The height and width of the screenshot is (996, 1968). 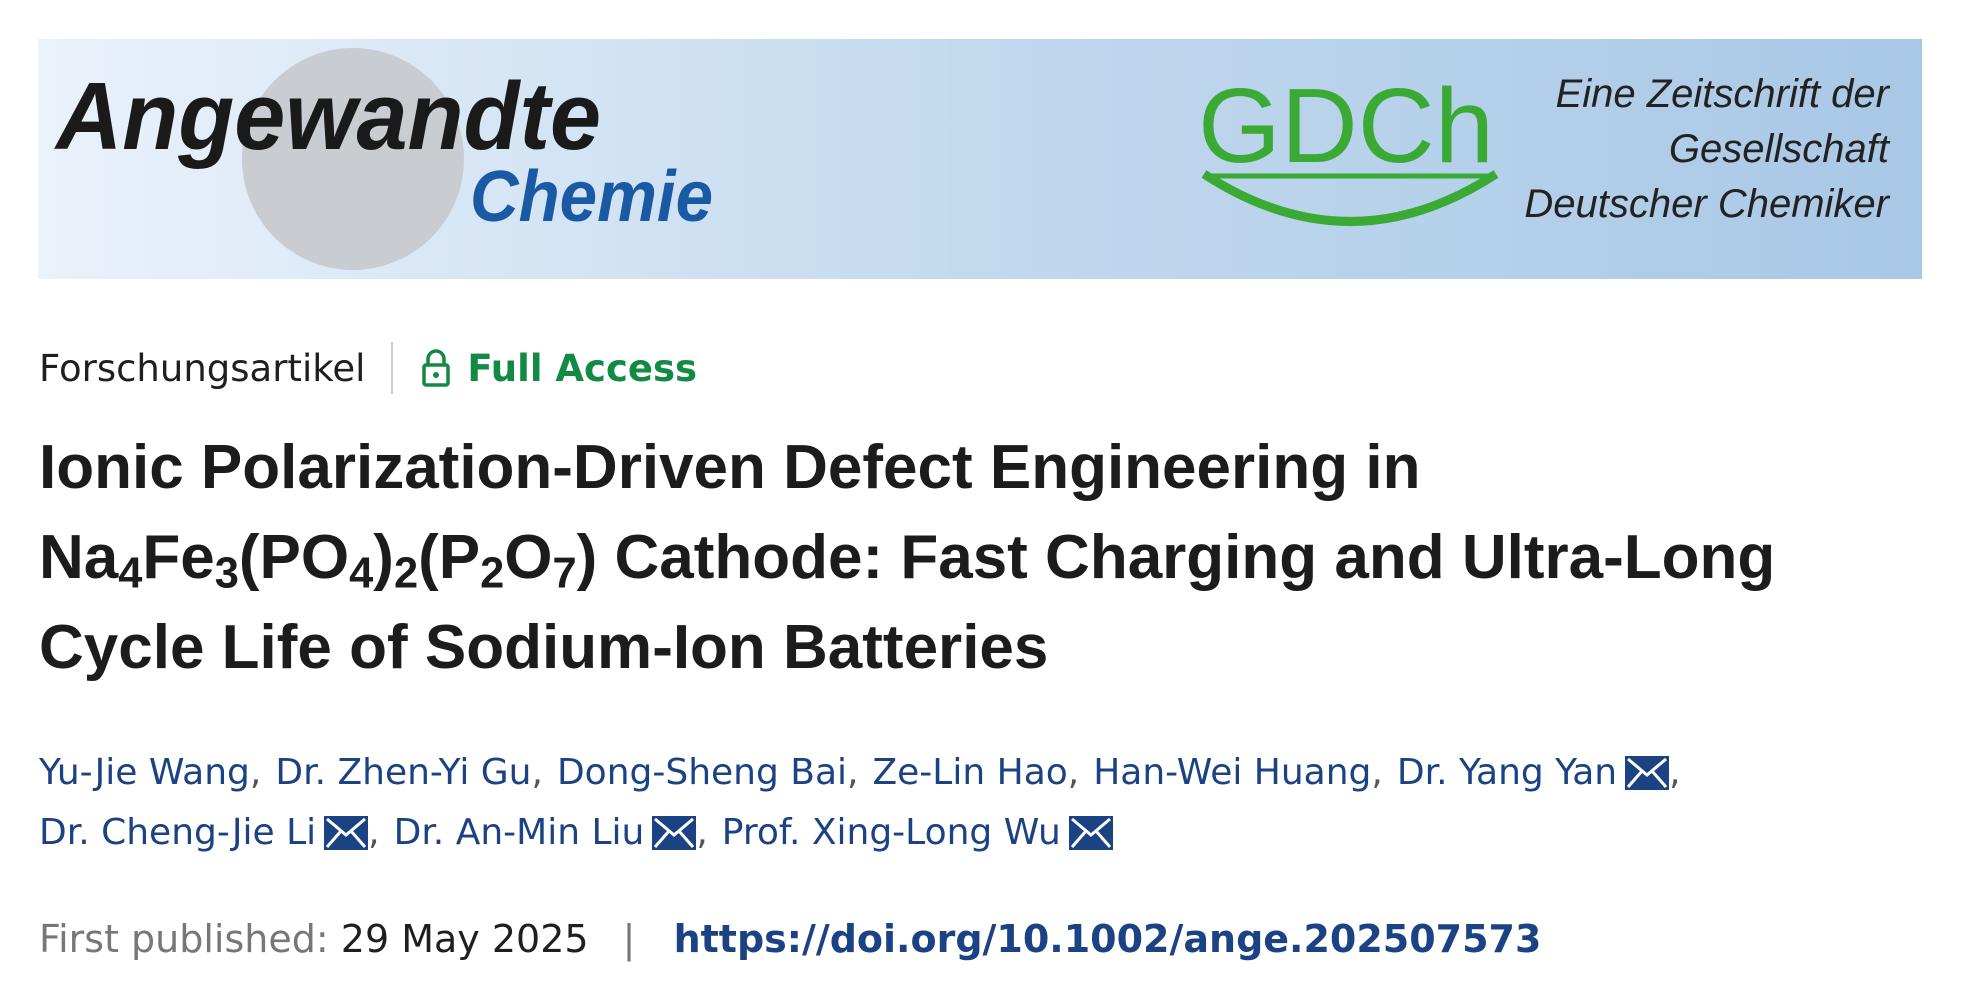 What do you see at coordinates (519, 832) in the screenshot?
I see `author-name: Dr. An-Min Liu` at bounding box center [519, 832].